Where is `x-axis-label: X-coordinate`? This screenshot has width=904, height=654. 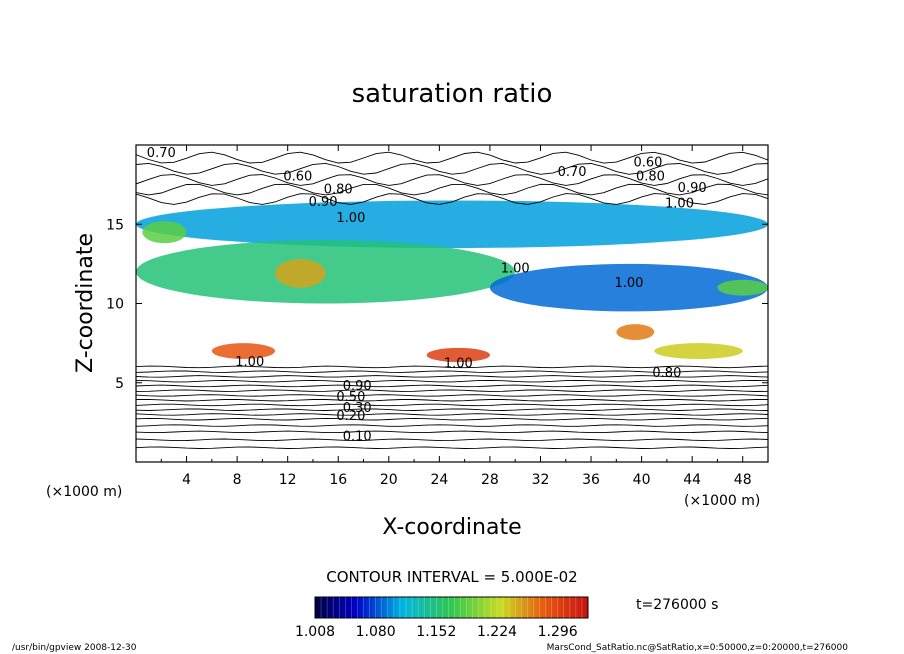
x-axis-label: X-coordinate is located at coordinates (451, 527).